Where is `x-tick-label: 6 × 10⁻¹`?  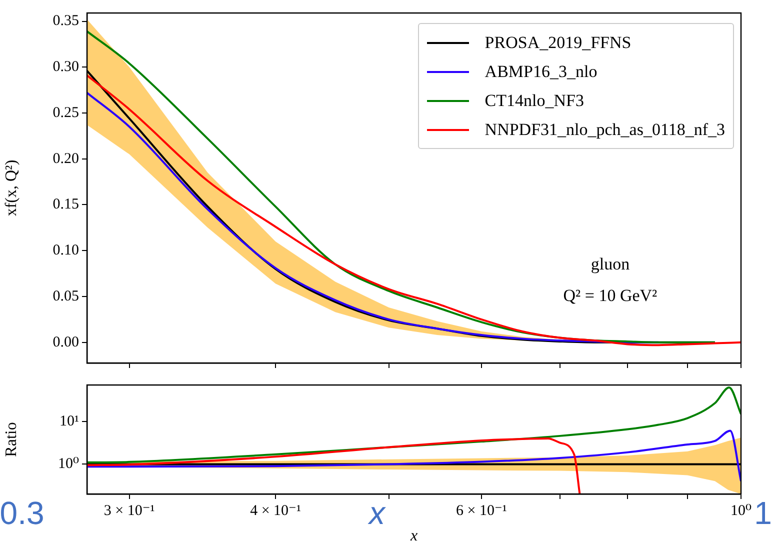
x-tick-label: 6 × 10⁻¹ is located at coordinates (481, 510).